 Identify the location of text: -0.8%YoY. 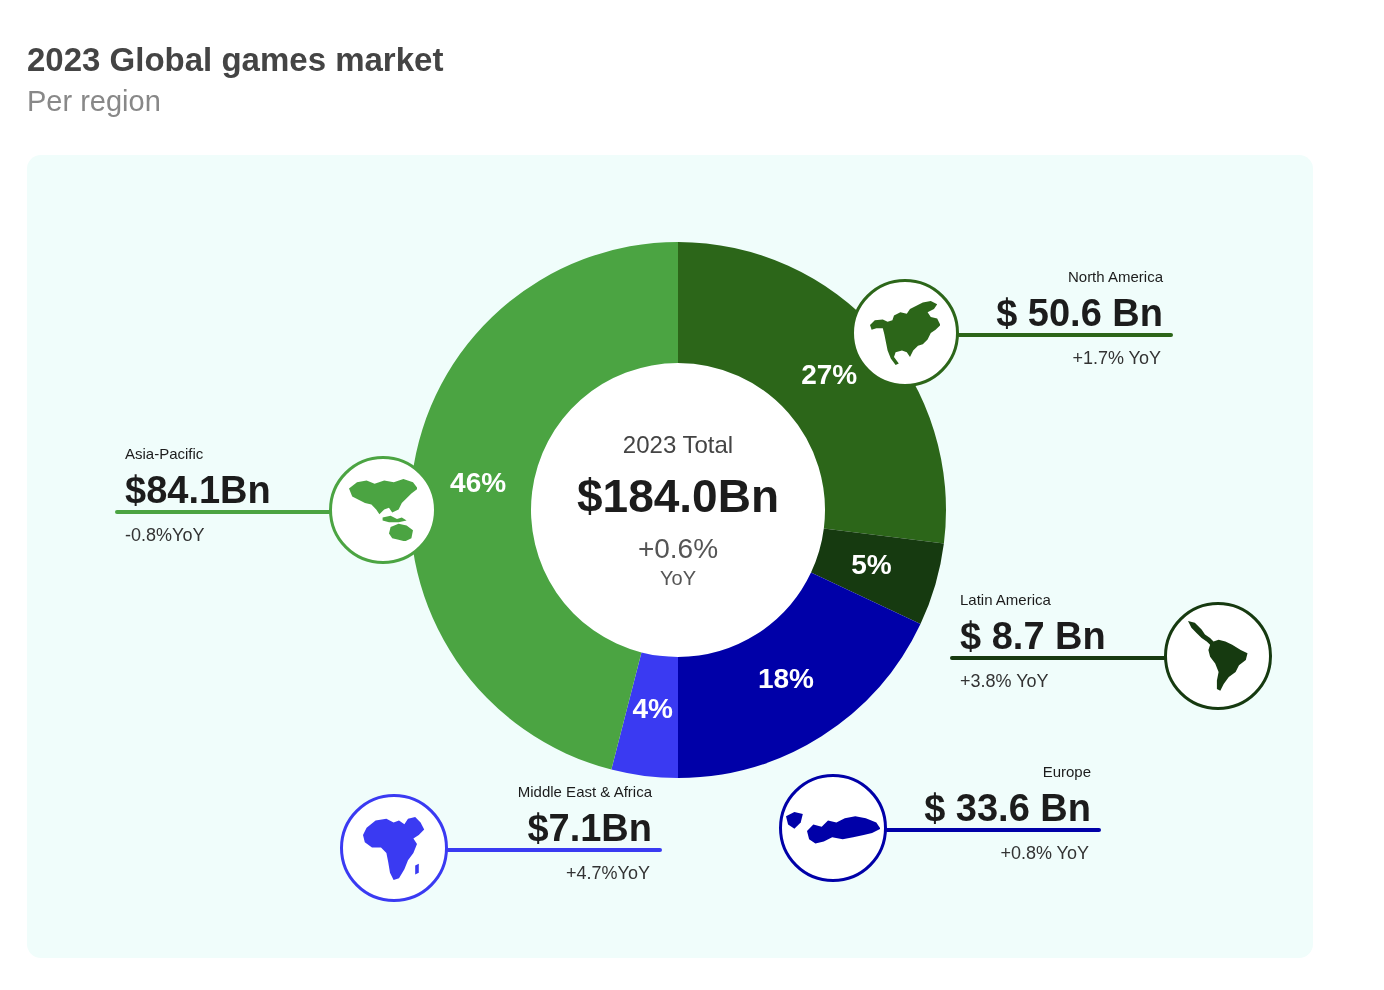
(165, 535).